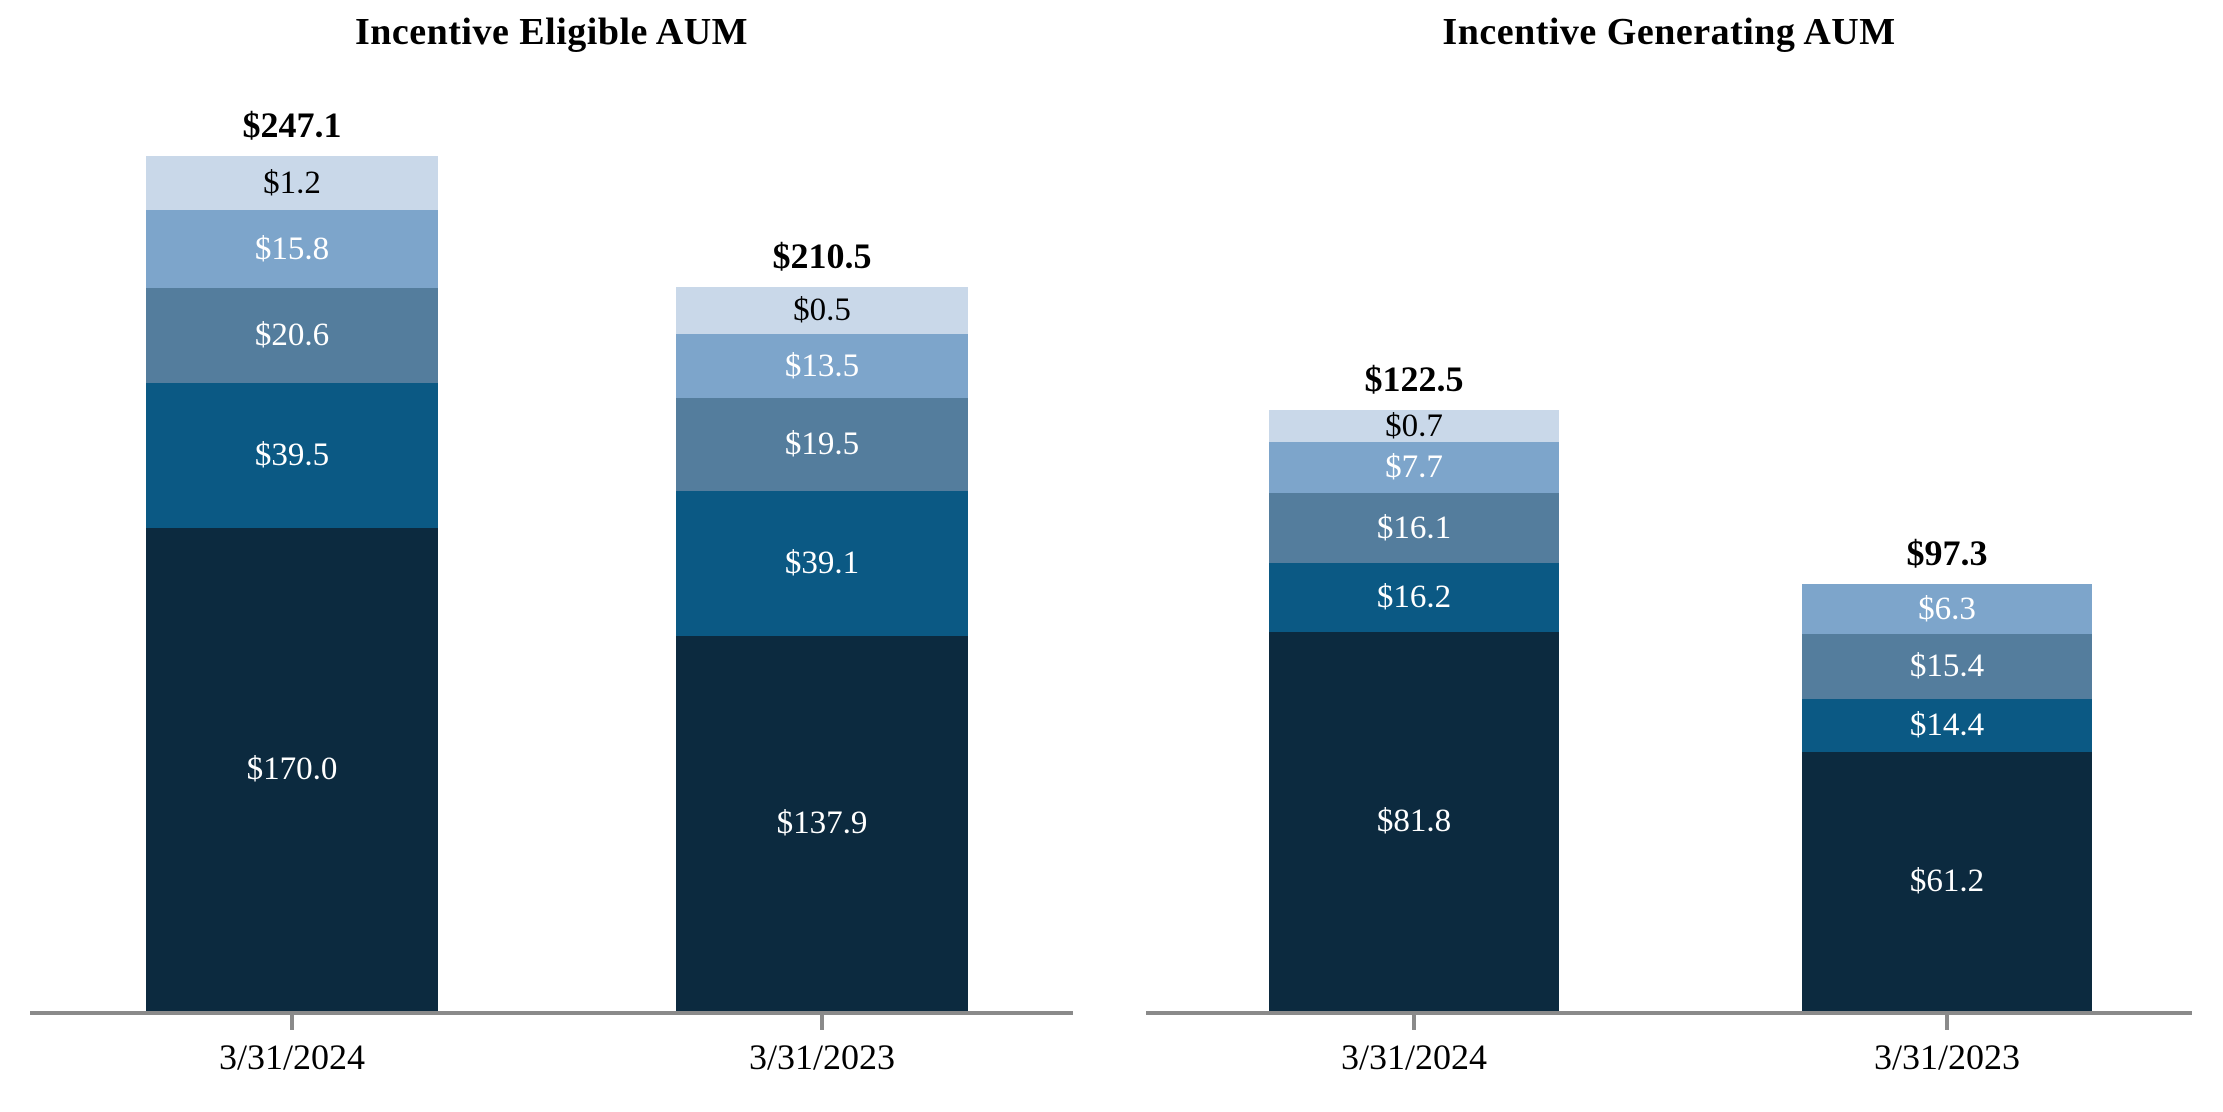  I want to click on bar-segment-shade-1-lightest-blue: $0.5, so click(822, 310).